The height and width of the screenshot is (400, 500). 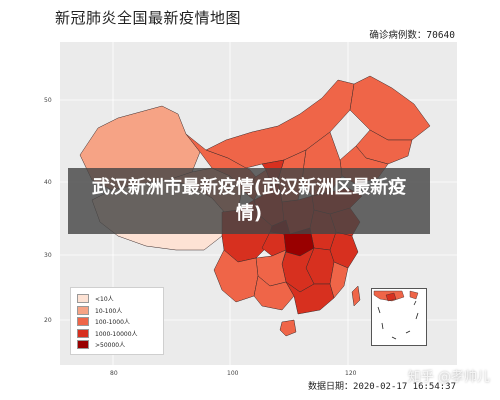 What do you see at coordinates (109, 311) in the screenshot?
I see `legend-label: 10-100人` at bounding box center [109, 311].